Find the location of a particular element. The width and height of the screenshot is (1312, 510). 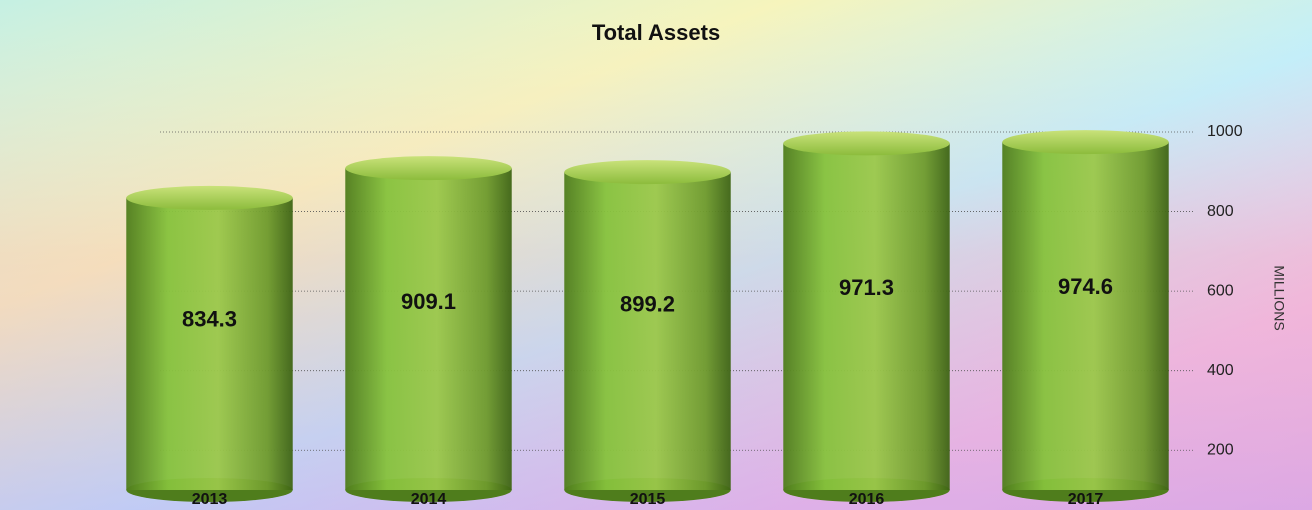

x-tick-label: 2016 is located at coordinates (867, 499).